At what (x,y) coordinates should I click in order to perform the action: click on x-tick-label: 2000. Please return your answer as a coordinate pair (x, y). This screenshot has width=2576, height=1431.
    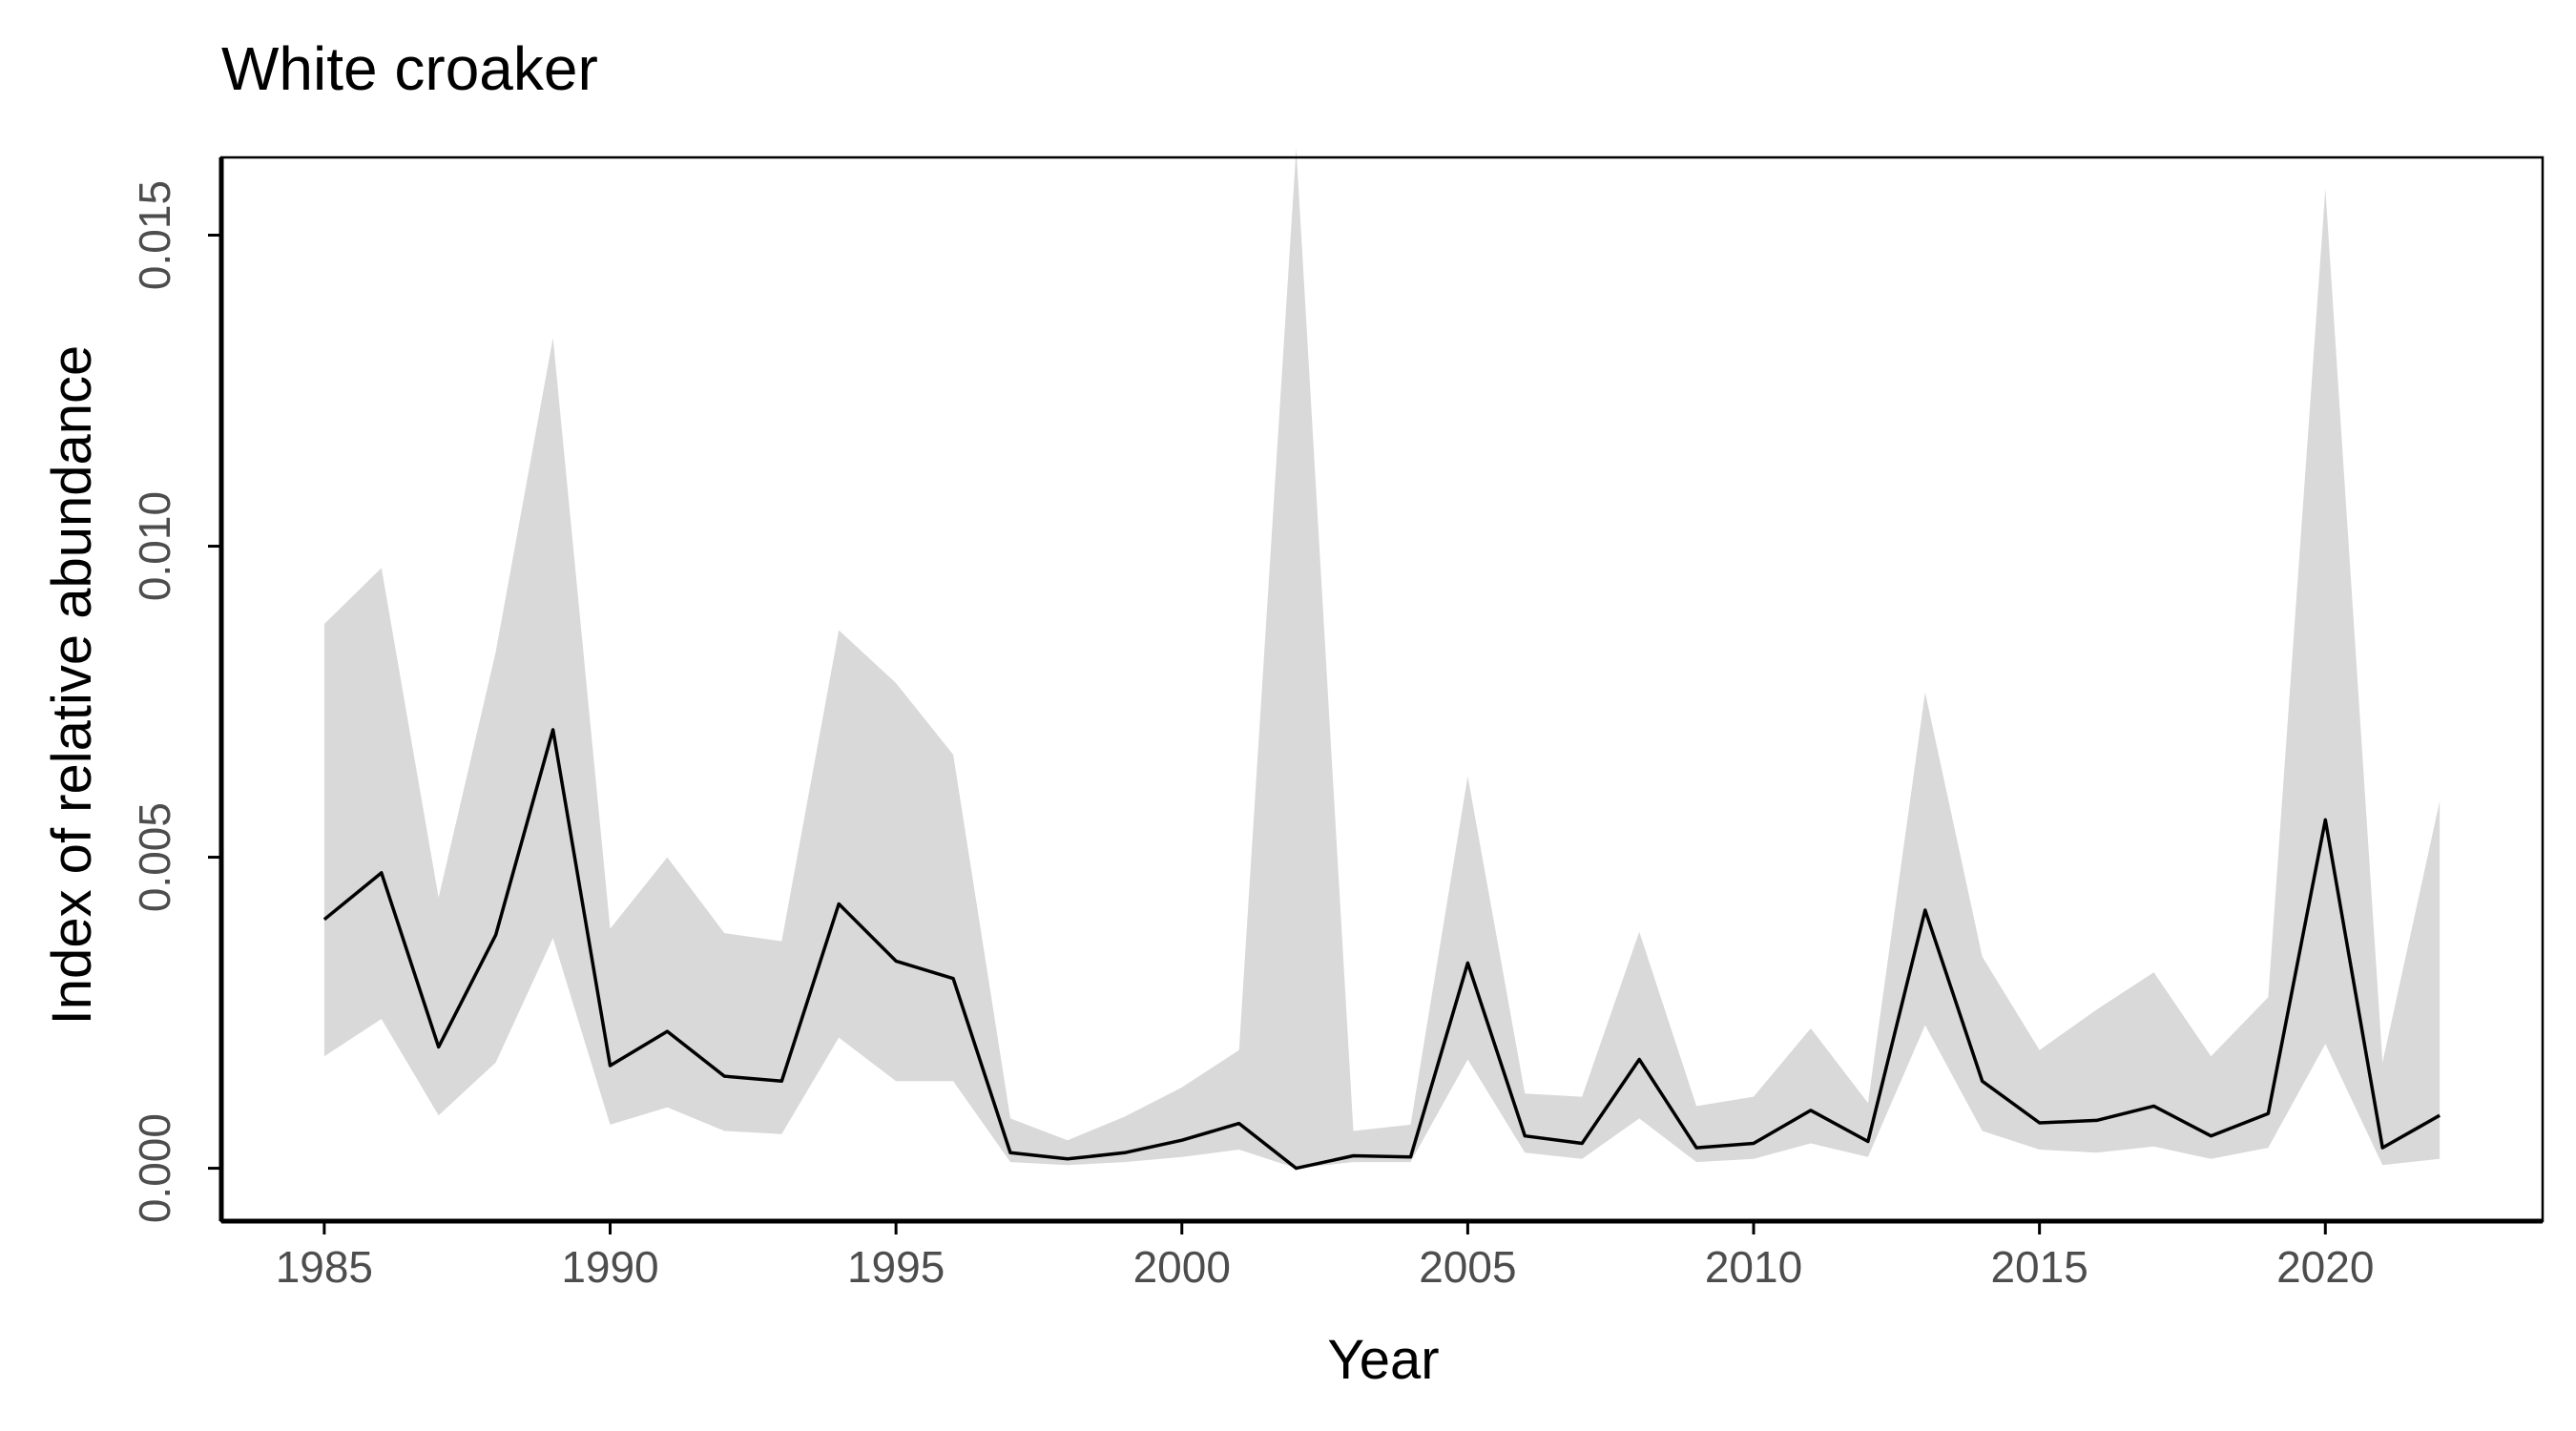
    Looking at the image, I should click on (1182, 1267).